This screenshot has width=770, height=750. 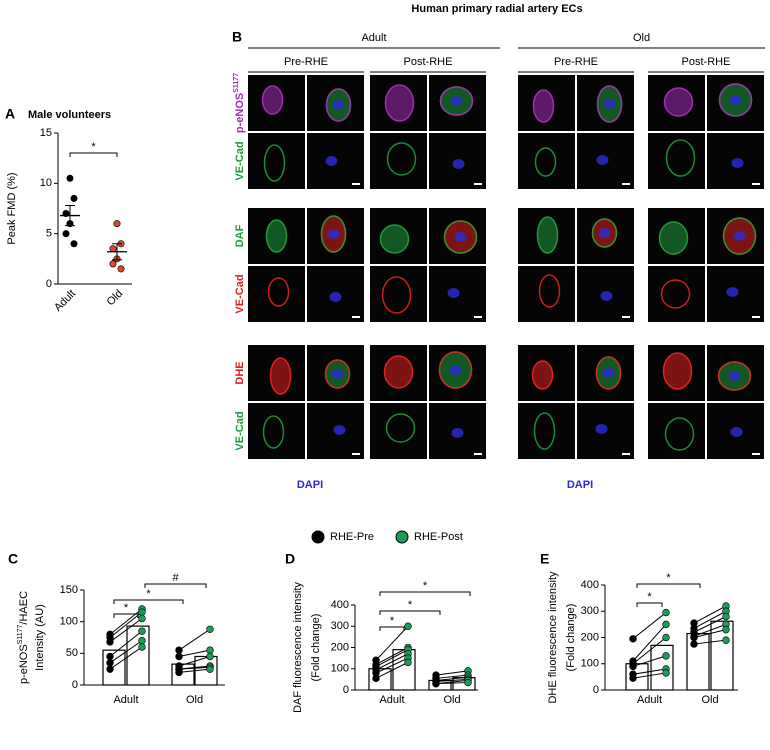 I want to click on dapi-label: DAPI, so click(x=580, y=485).